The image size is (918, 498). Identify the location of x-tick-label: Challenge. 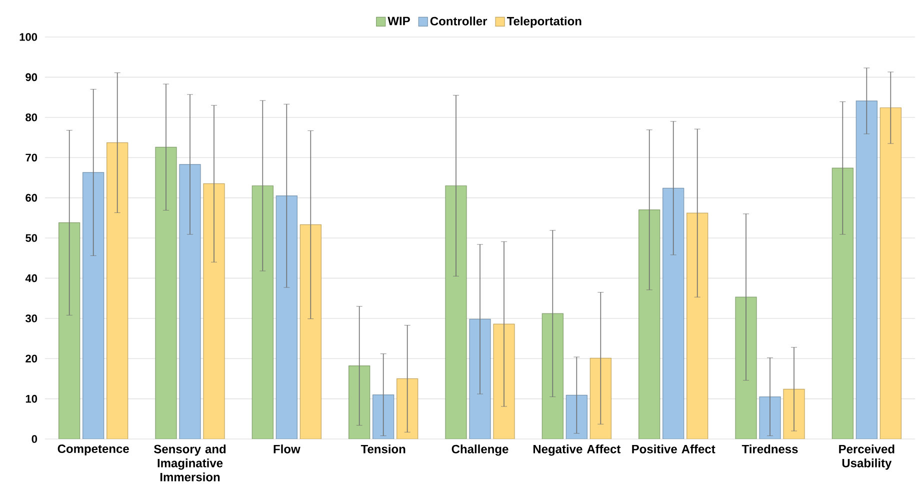
(480, 450).